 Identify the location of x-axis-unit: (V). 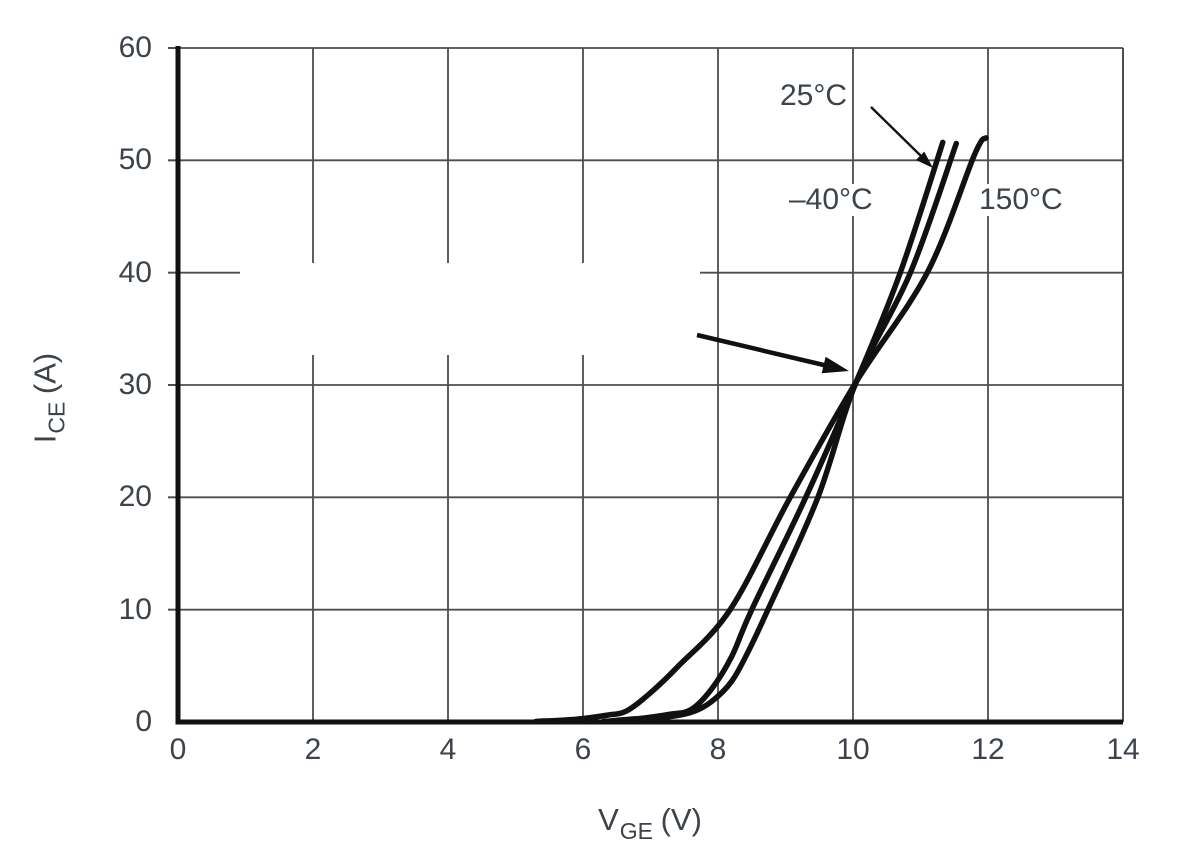
(676, 819).